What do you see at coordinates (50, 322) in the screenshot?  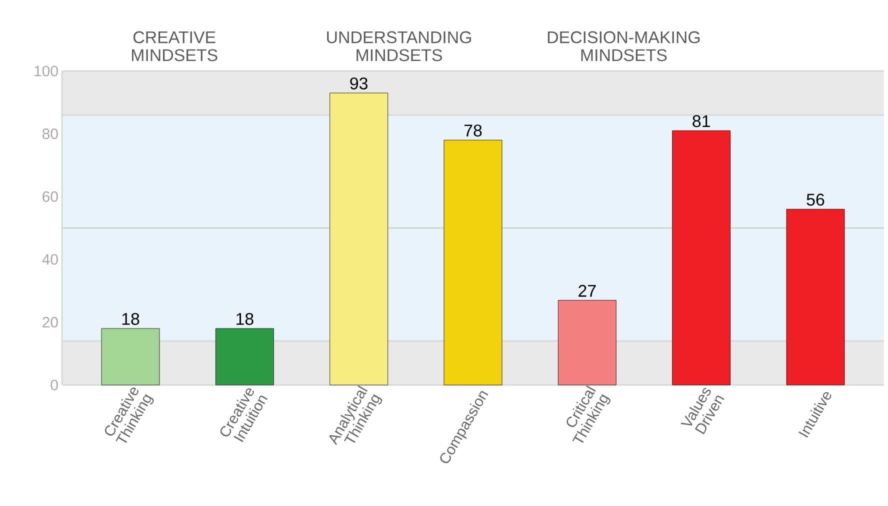 I see `y-tick-label: 20` at bounding box center [50, 322].